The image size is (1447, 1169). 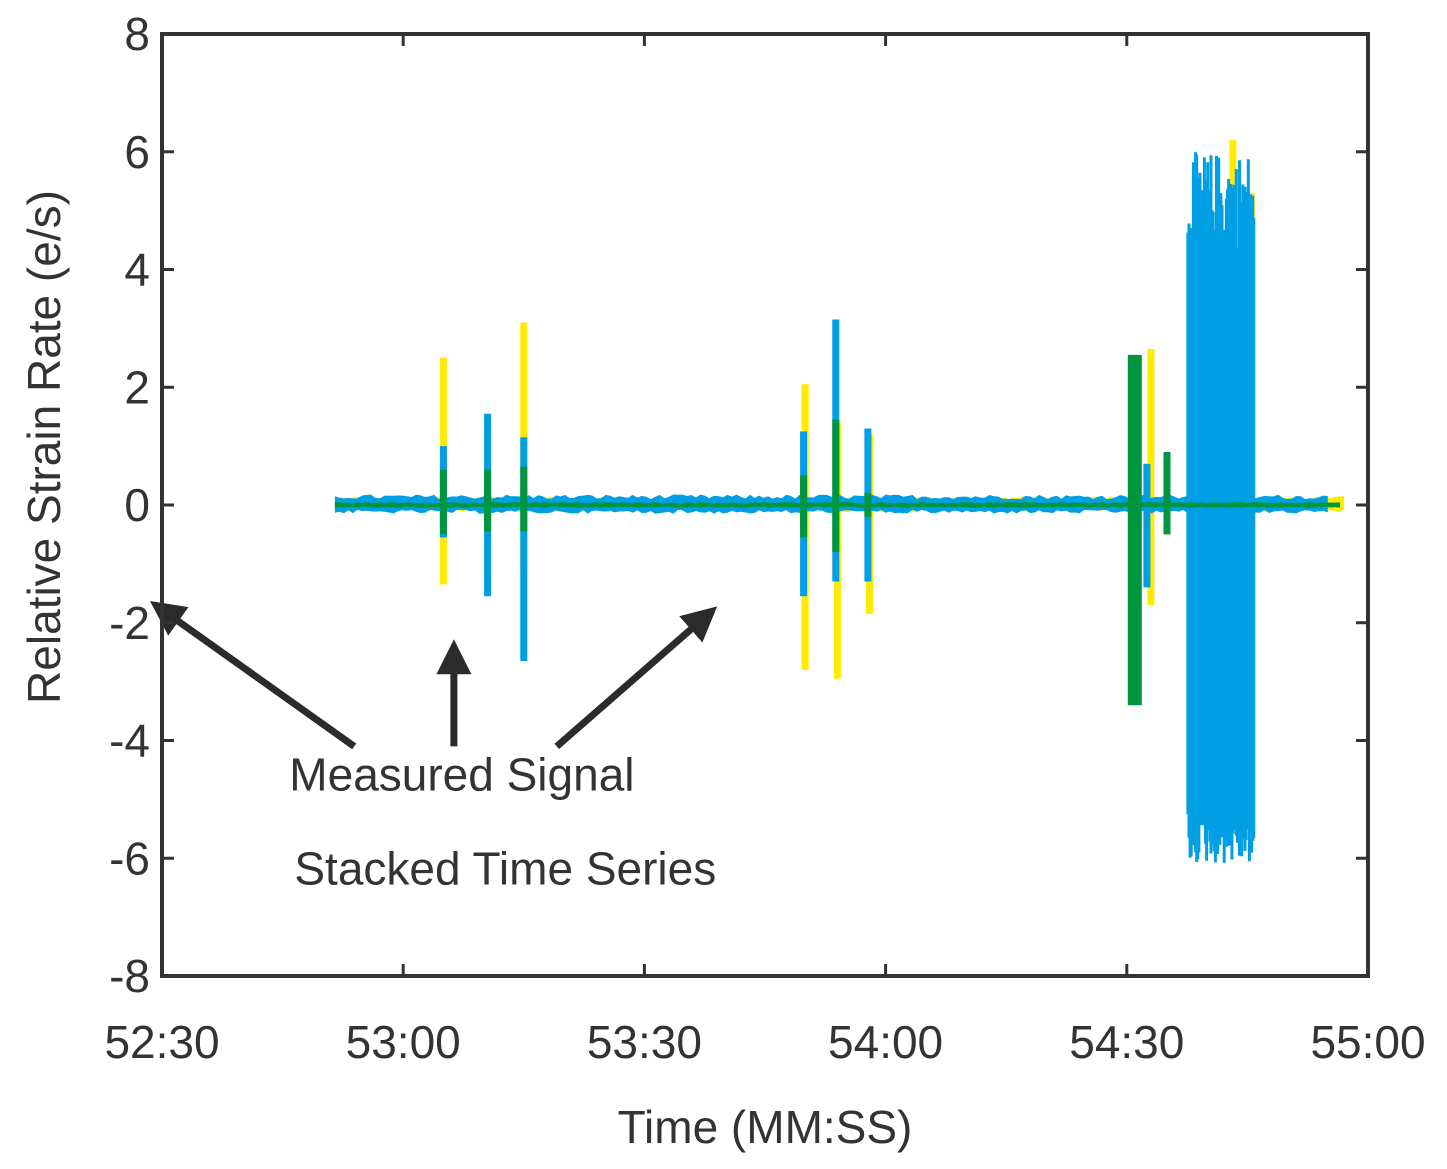 What do you see at coordinates (644, 1042) in the screenshot?
I see `x-tick-label: 53:30` at bounding box center [644, 1042].